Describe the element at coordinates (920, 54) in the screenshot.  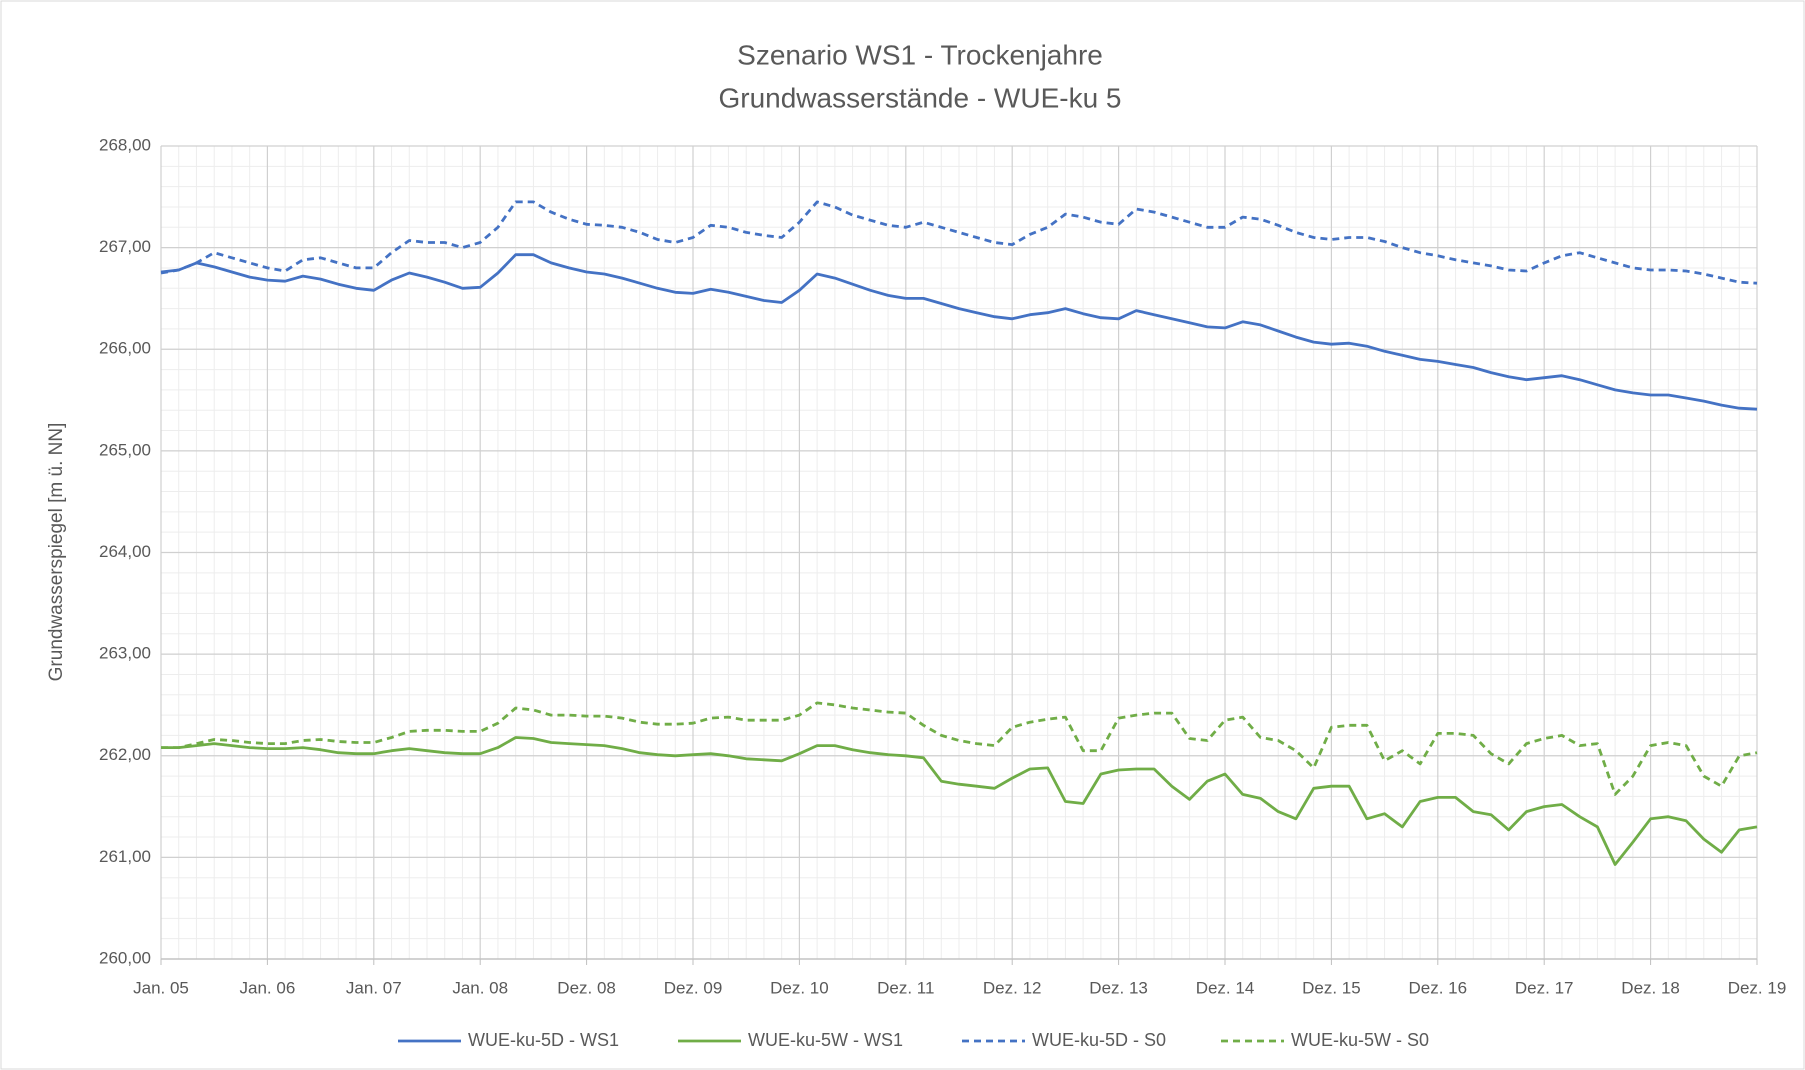
I see `chart-title: Szenario WS1 - Trockenjahre` at that location.